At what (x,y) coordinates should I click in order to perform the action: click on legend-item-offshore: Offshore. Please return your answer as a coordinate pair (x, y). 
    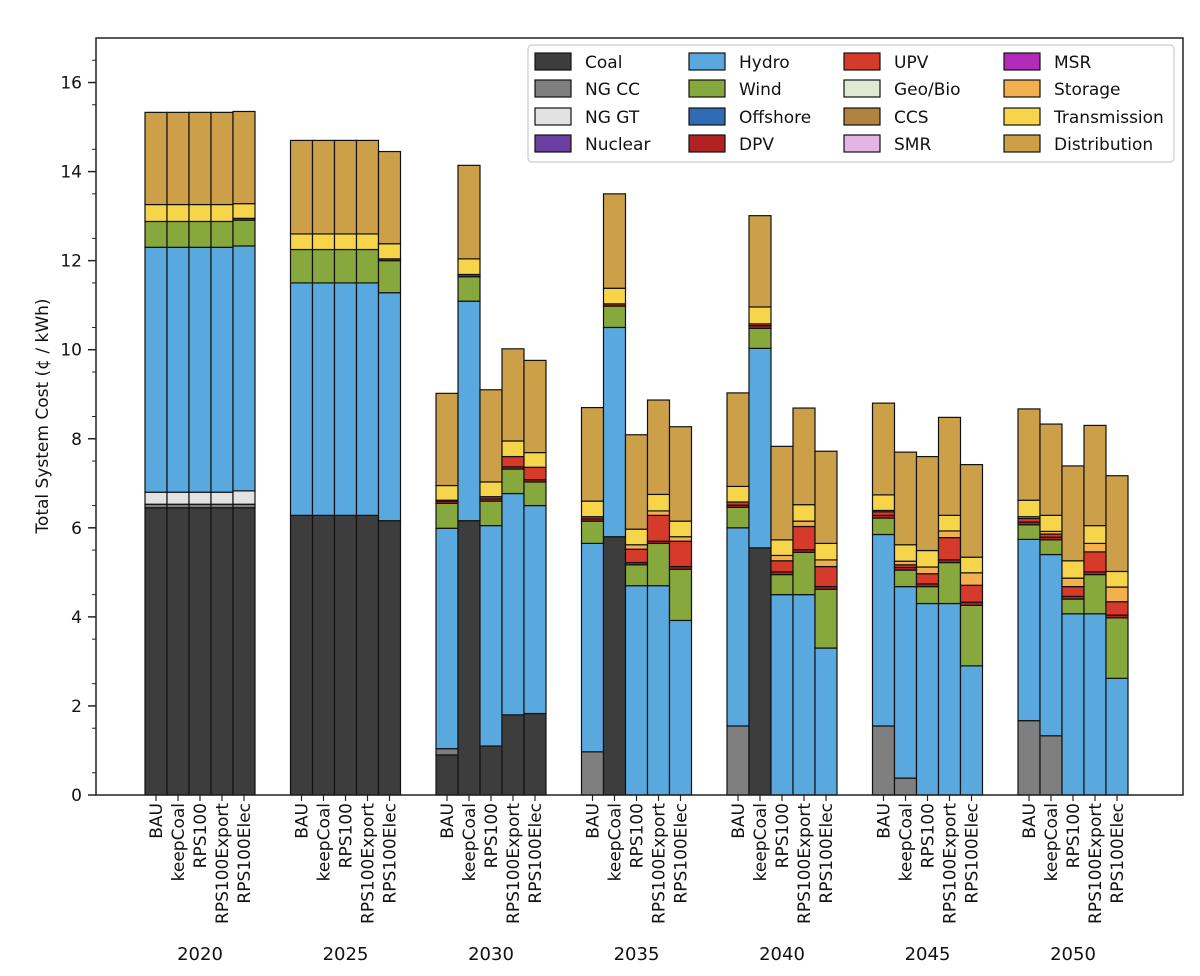
    Looking at the image, I should click on (749, 117).